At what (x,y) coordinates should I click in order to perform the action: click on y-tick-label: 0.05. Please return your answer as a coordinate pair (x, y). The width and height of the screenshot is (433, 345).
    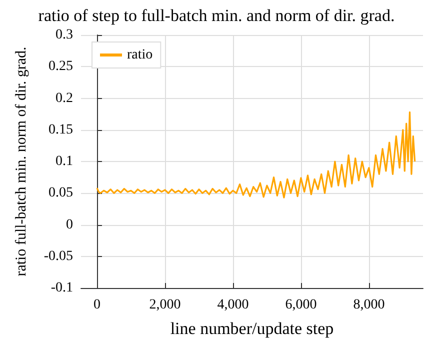
    Looking at the image, I should click on (60, 193).